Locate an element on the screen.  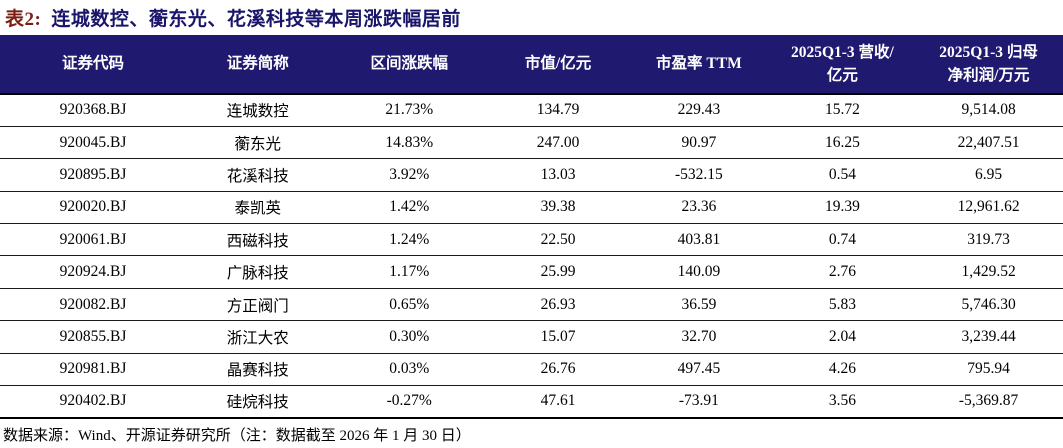
table-cell: 15.07 is located at coordinates (558, 336).